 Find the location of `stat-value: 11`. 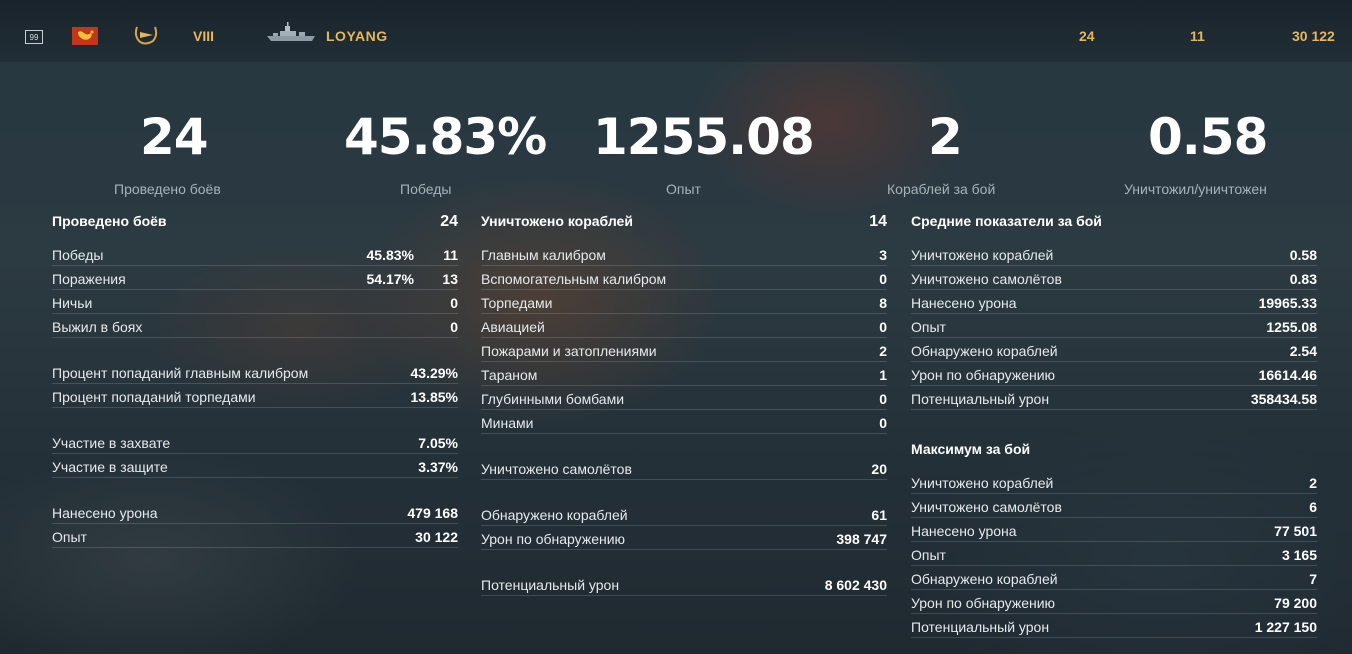

stat-value: 11 is located at coordinates (450, 255).